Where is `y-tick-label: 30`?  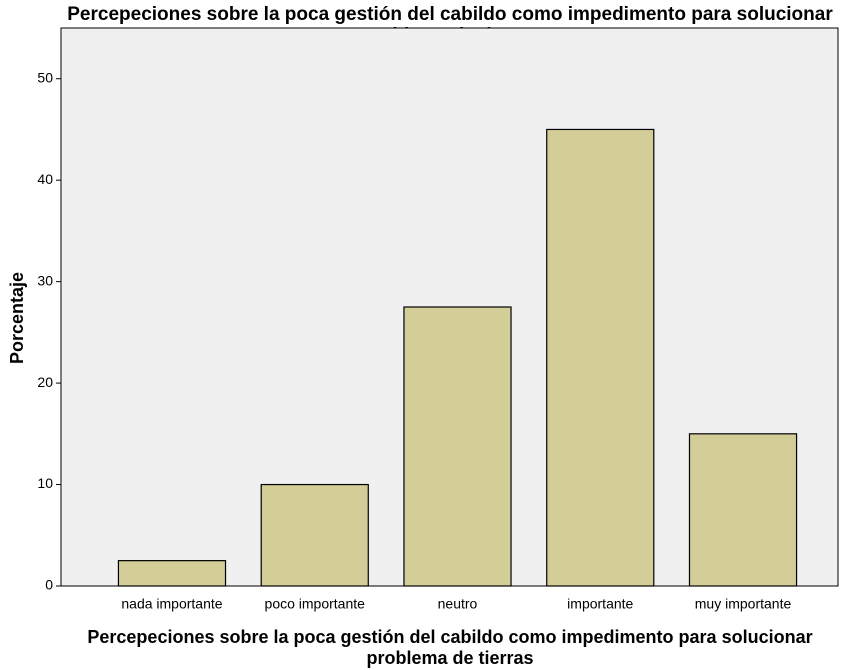 y-tick-label: 30 is located at coordinates (45, 280).